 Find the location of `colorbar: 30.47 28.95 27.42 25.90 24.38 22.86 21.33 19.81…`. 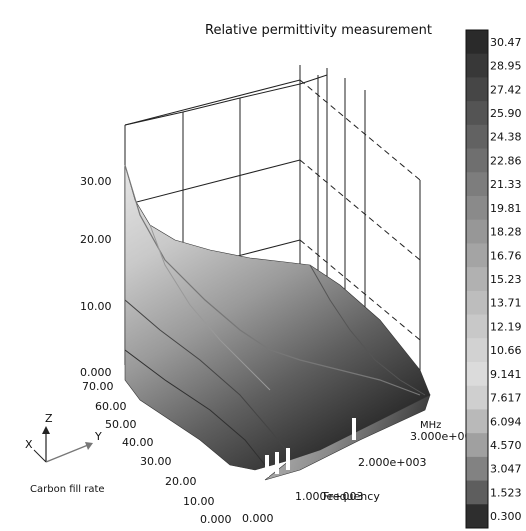

colorbar: 30.47 28.95 27.42 25.90 24.38 22.86 21.33 19.81… is located at coordinates (493, 279).